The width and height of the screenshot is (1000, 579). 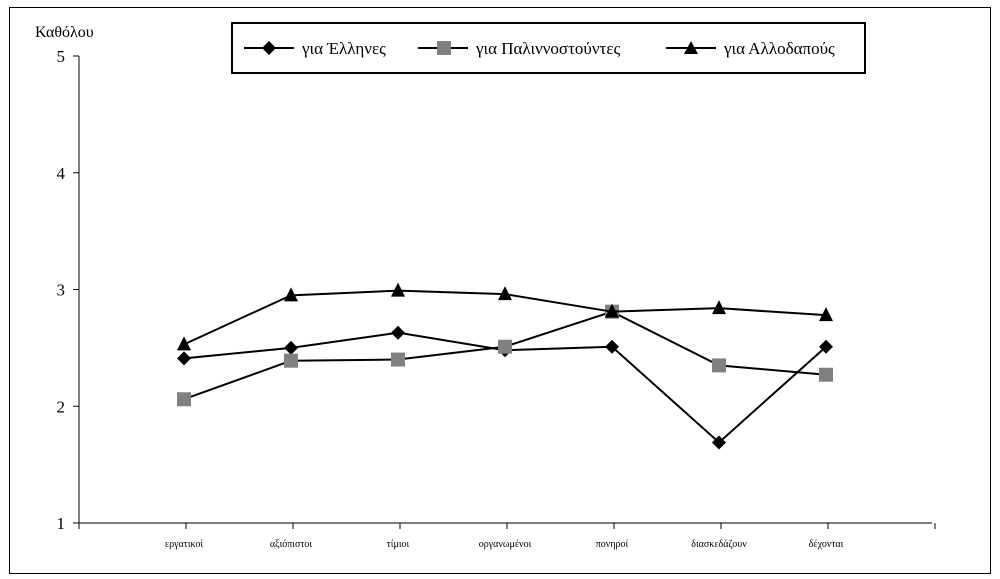 I want to click on y-tick-label-3: 3, so click(x=61, y=290).